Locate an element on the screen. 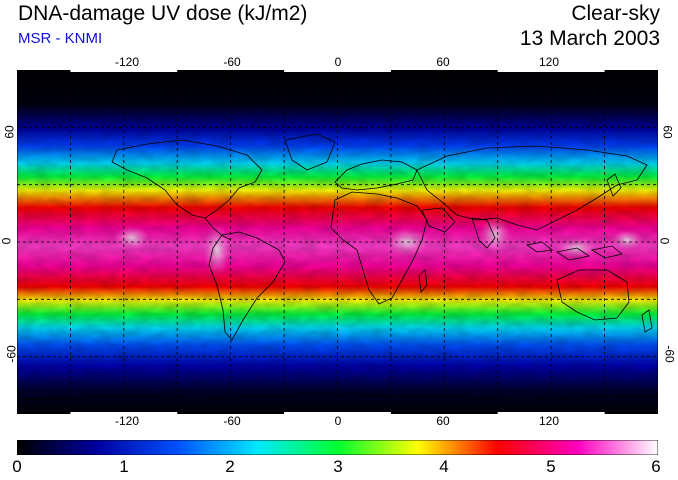 The width and height of the screenshot is (678, 480). lat-tick-right: 0 is located at coordinates (664, 241).